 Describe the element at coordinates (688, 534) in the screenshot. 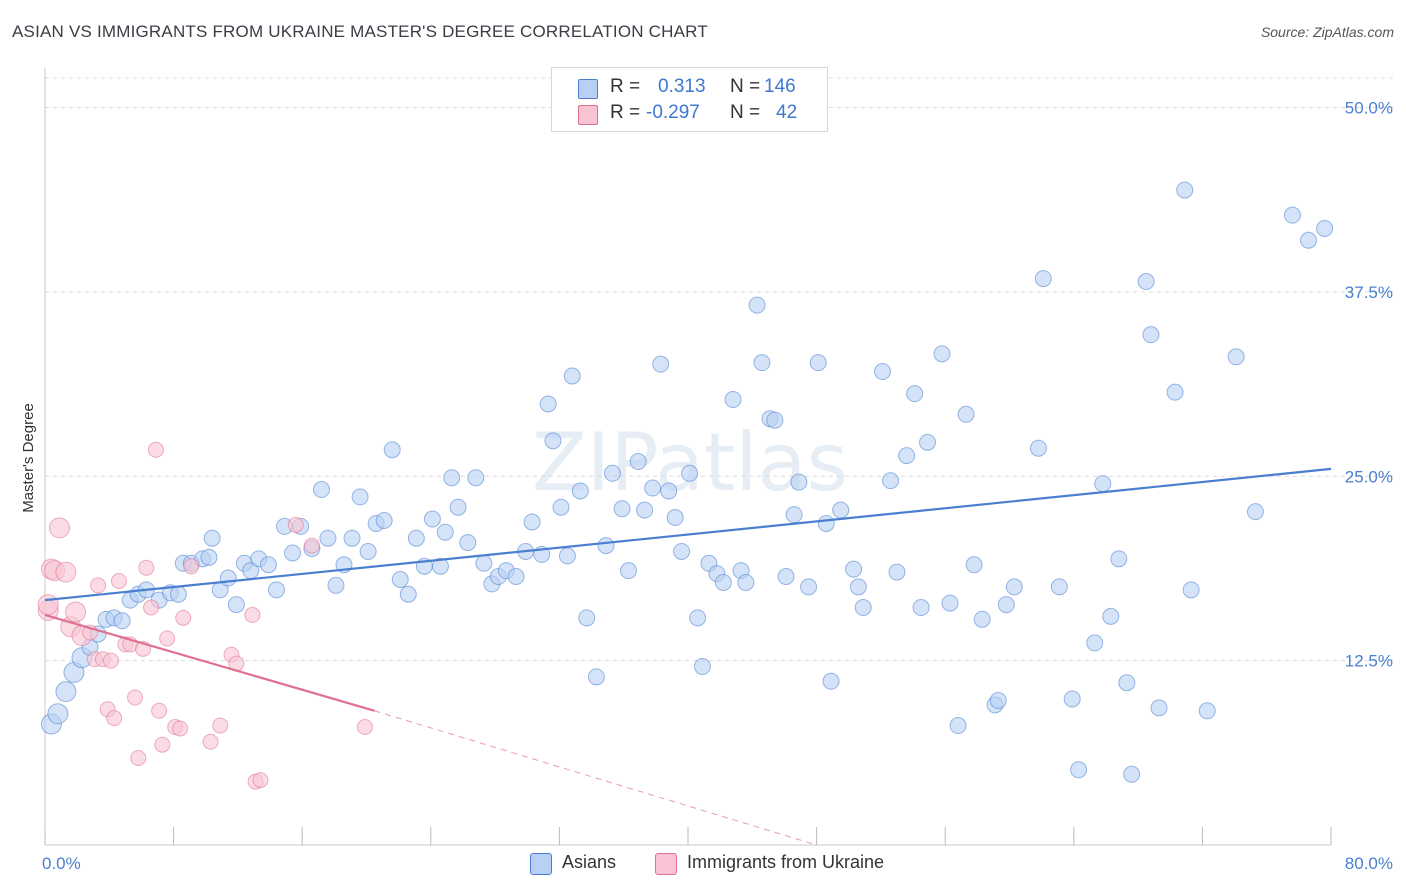

I see `trend-line-asians` at that location.